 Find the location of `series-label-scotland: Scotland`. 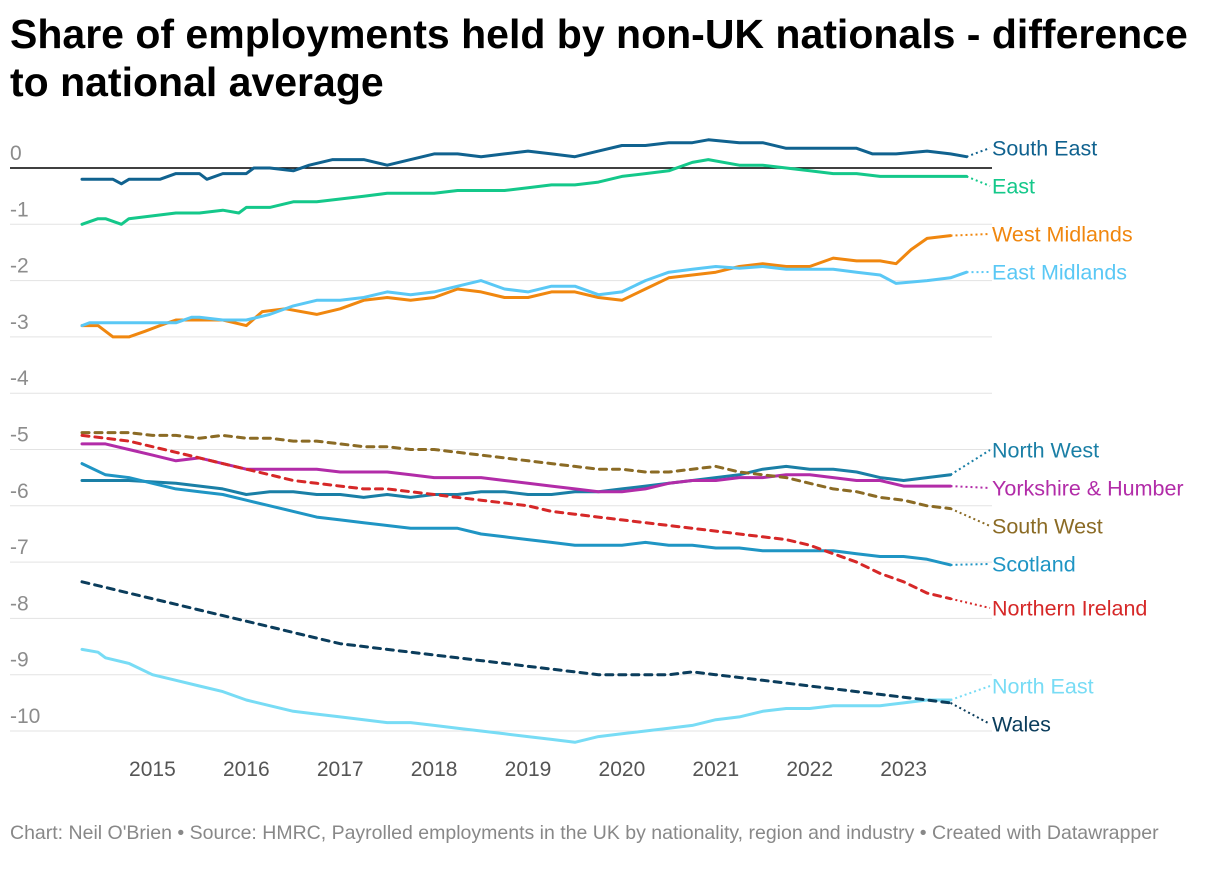

series-label-scotland: Scotland is located at coordinates (1034, 565).